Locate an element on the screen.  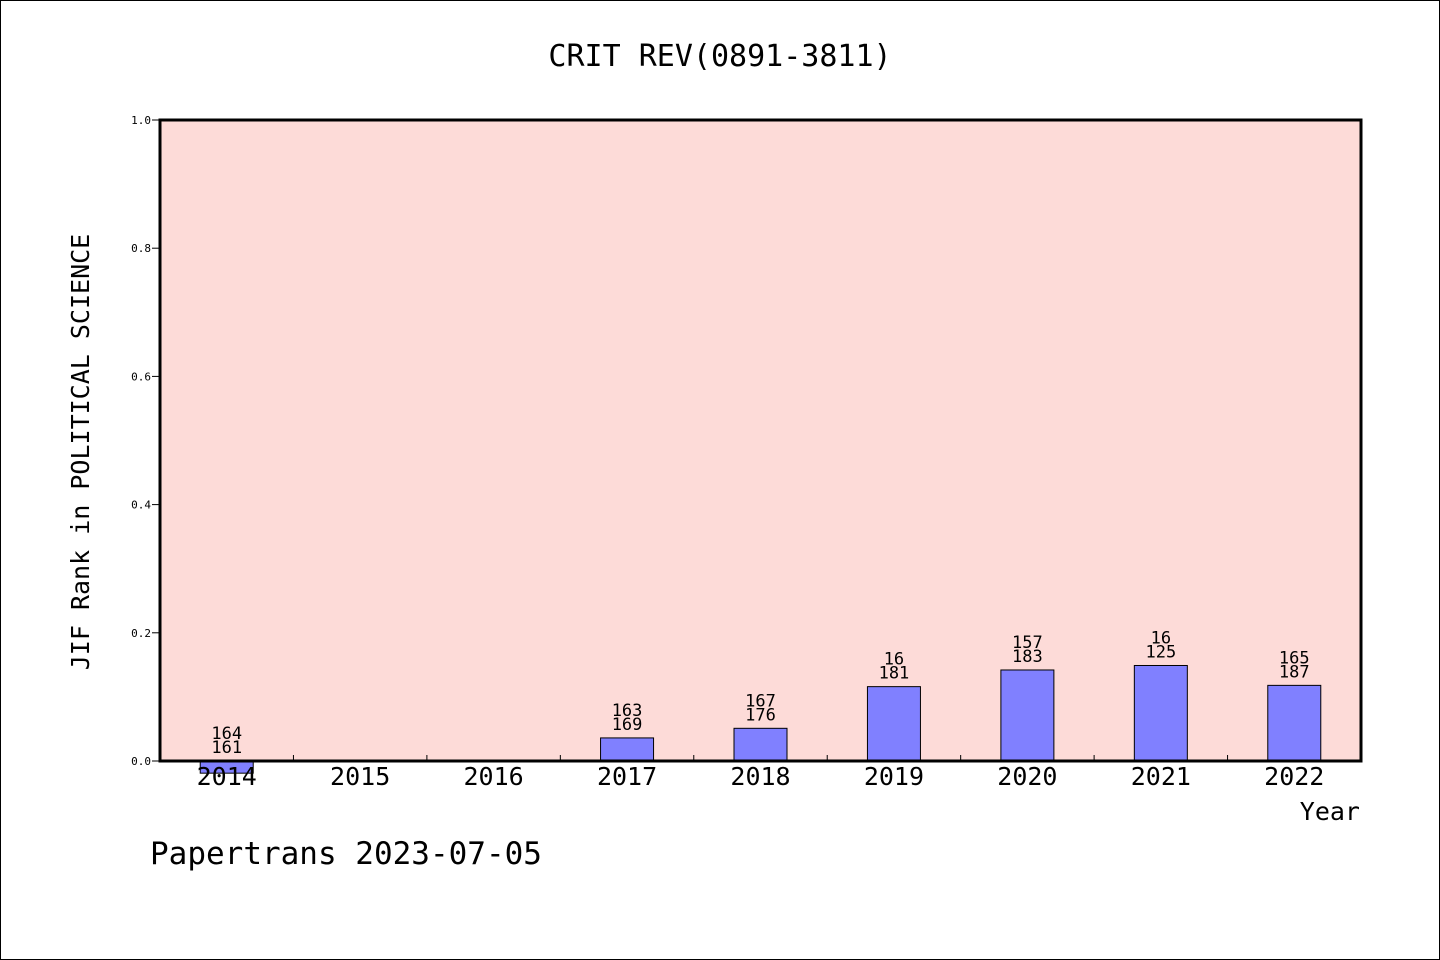
bar-total-label: 183 is located at coordinates (1027, 657).